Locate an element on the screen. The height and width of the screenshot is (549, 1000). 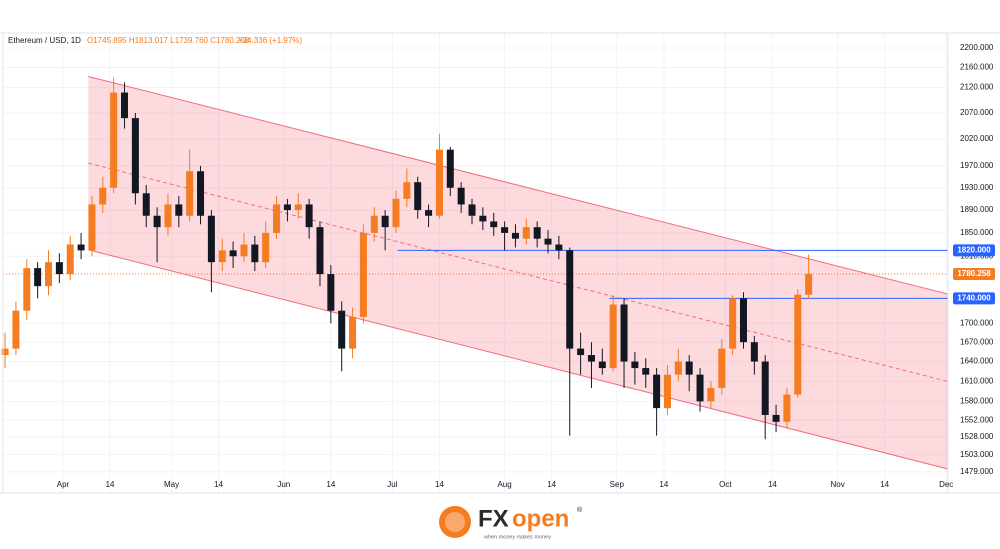
y-tick-label: 1890.000 is located at coordinates (977, 209).